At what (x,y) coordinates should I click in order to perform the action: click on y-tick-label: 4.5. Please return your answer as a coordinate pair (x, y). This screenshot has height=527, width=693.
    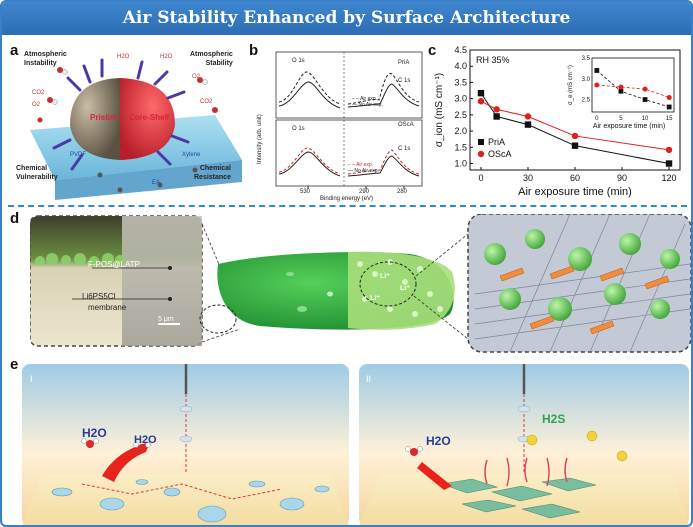
    Looking at the image, I should click on (460, 50).